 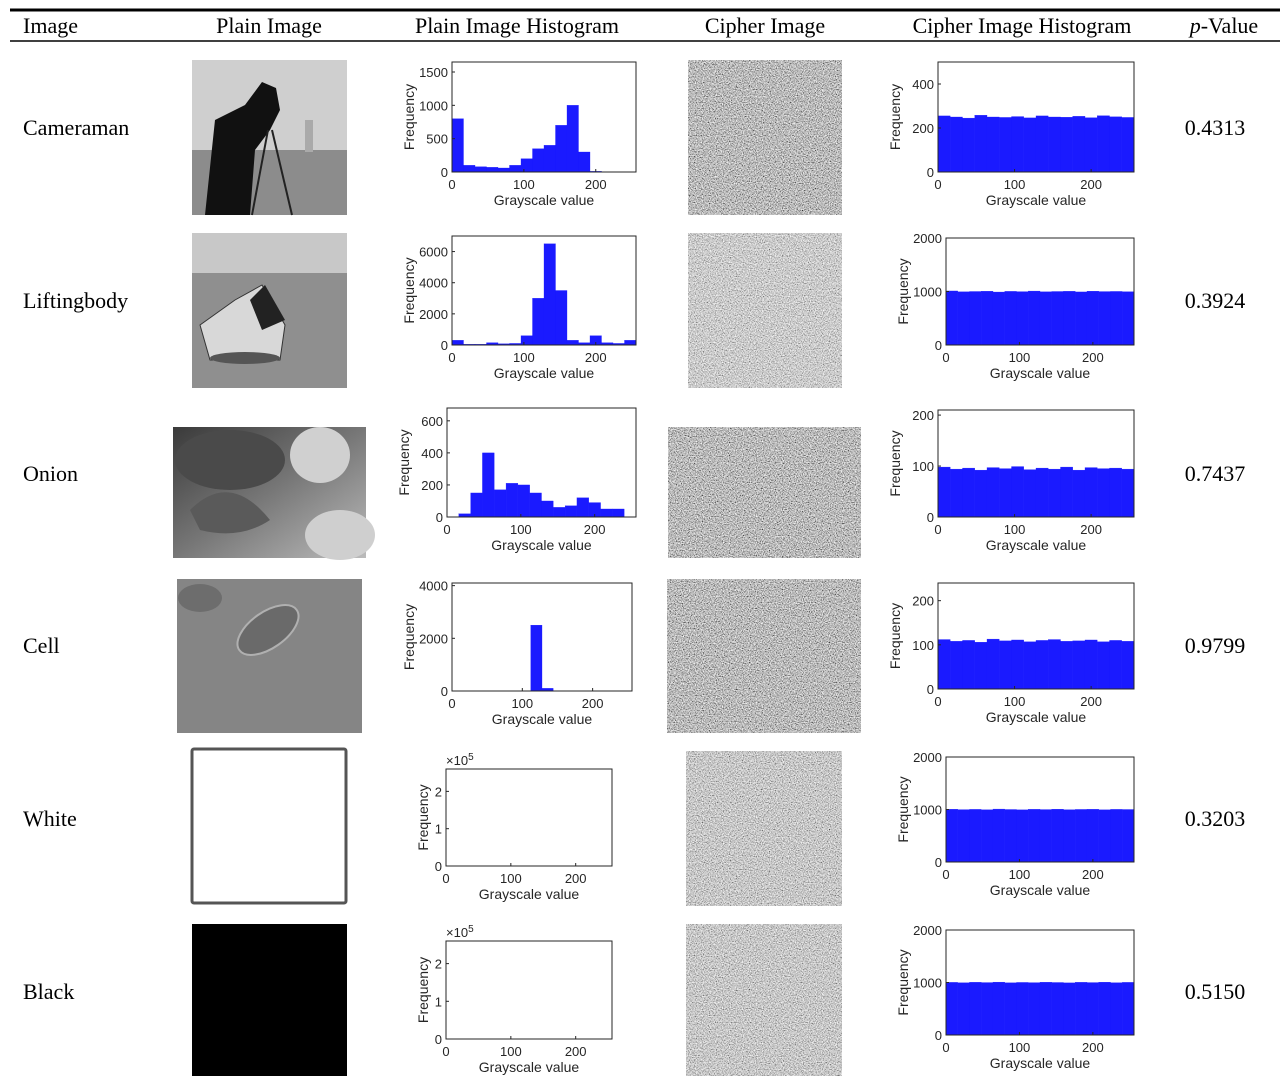 What do you see at coordinates (438, 791) in the screenshot?
I see `y-tick-label: 2` at bounding box center [438, 791].